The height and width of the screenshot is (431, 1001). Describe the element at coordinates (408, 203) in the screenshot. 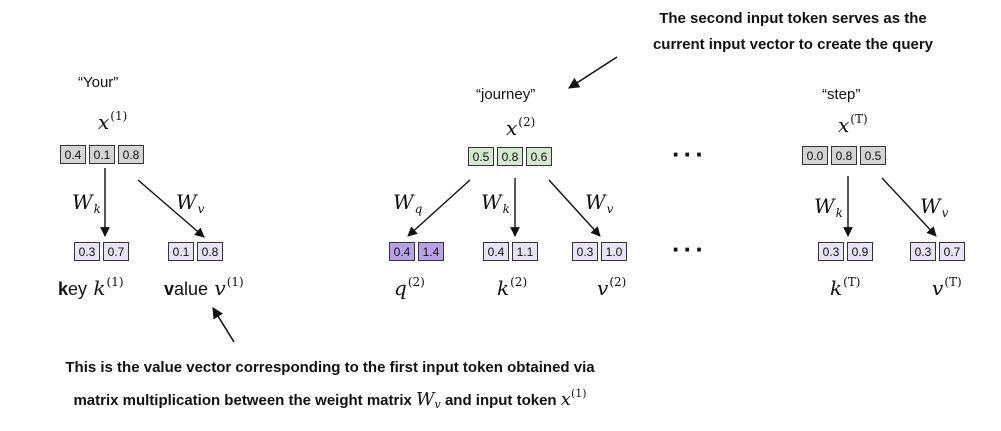

I see `wq-label: Wq` at that location.